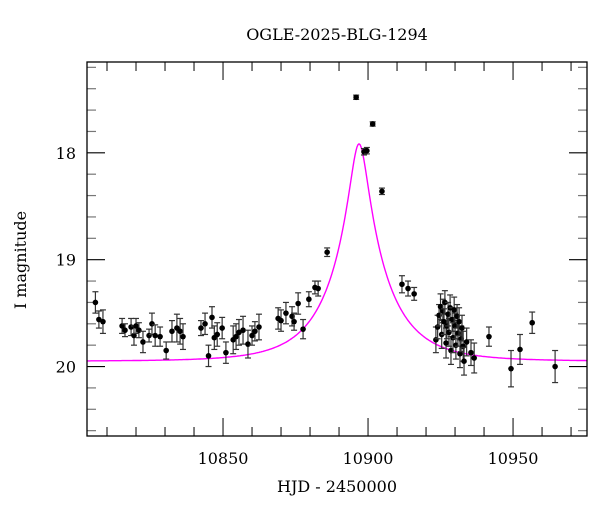  I want to click on y-tick-labels: 18 19 20, so click(66, 260).